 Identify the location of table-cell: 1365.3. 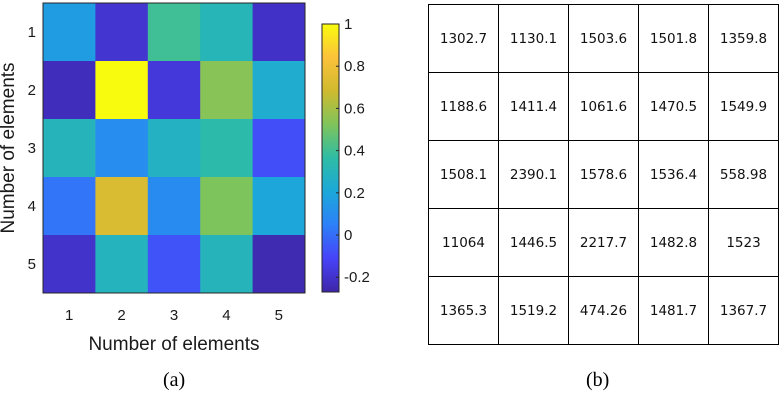
(463, 310).